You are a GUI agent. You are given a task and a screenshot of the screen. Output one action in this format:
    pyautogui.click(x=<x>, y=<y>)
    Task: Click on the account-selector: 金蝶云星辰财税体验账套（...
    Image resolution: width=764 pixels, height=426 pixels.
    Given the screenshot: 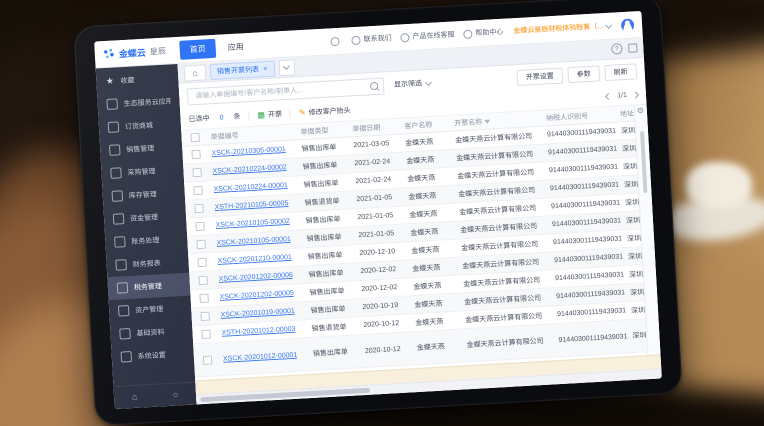 What is the action you would take?
    pyautogui.click(x=563, y=28)
    